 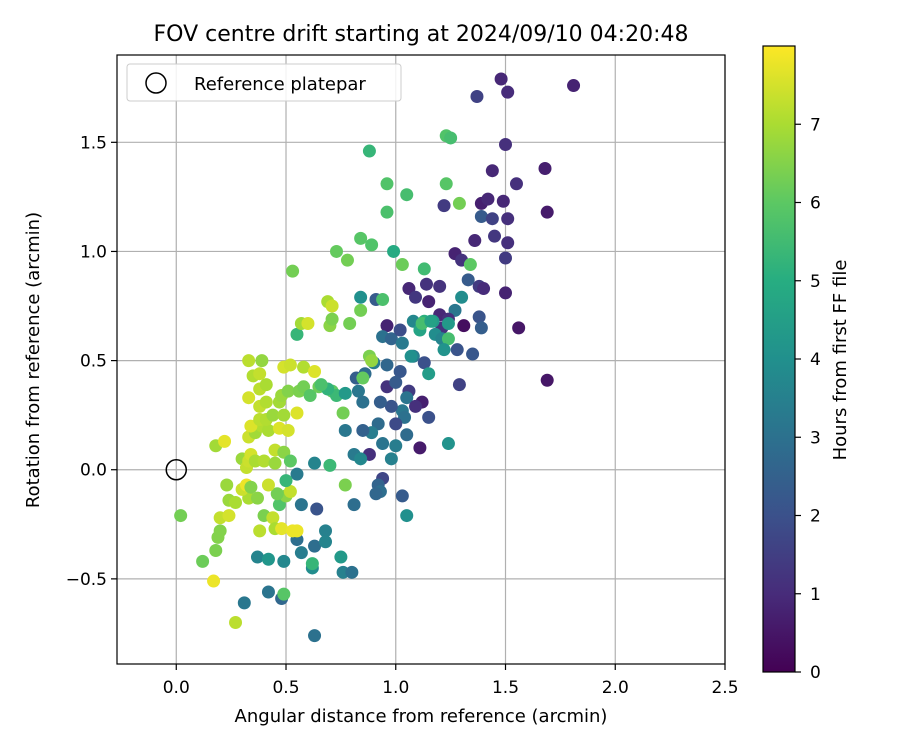 What do you see at coordinates (93, 143) in the screenshot?
I see `y-tick-label: 1.5` at bounding box center [93, 143].